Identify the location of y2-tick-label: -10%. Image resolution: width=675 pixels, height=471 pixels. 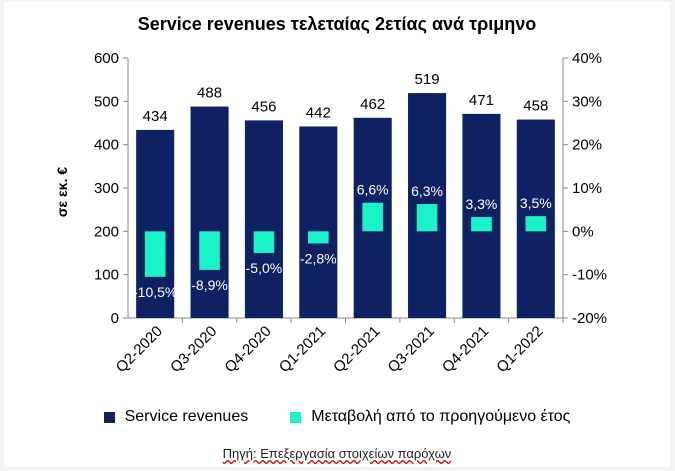
(589, 275).